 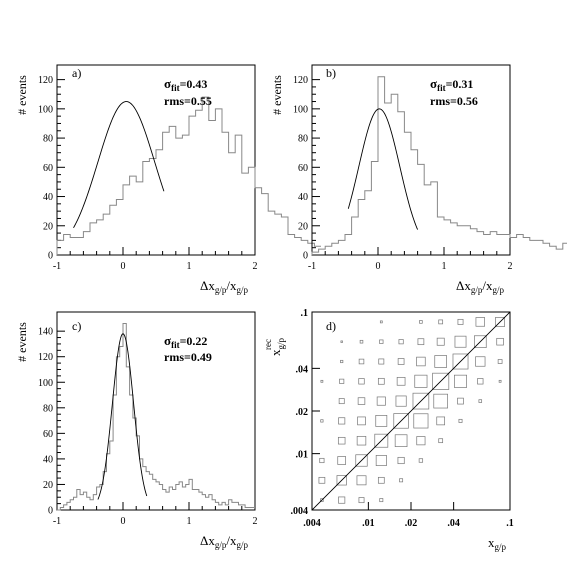 What do you see at coordinates (302, 412) in the screenshot?
I see `panel-d-y-tick-label: .02` at bounding box center [302, 412].